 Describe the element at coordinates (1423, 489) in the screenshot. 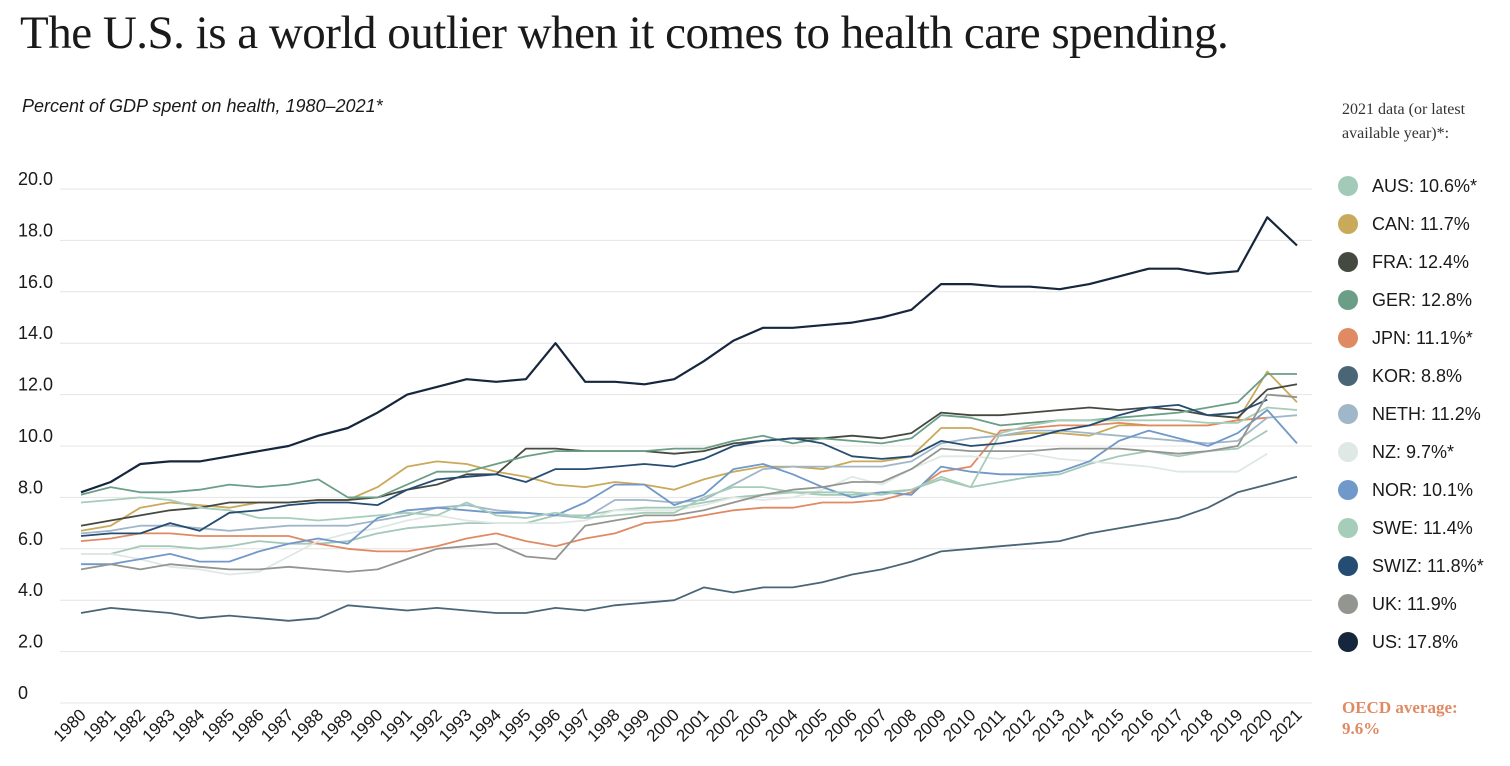

I see `legend-label: NOR: 10.1%` at that location.